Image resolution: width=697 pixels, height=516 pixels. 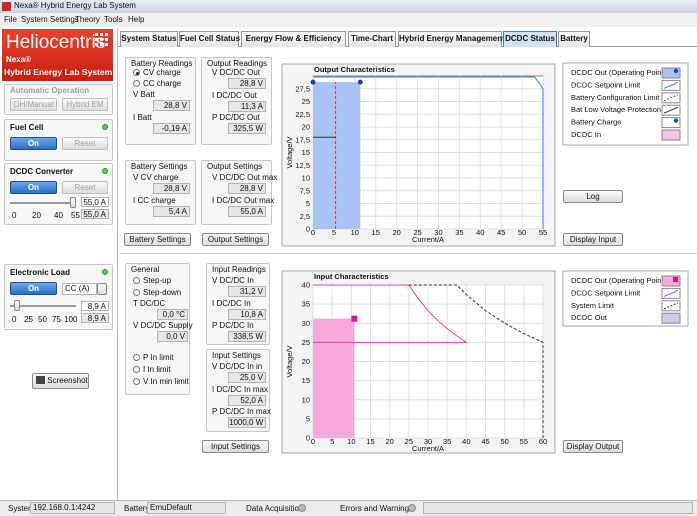 What do you see at coordinates (372, 39) in the screenshot?
I see `tab: Time-Chart` at bounding box center [372, 39].